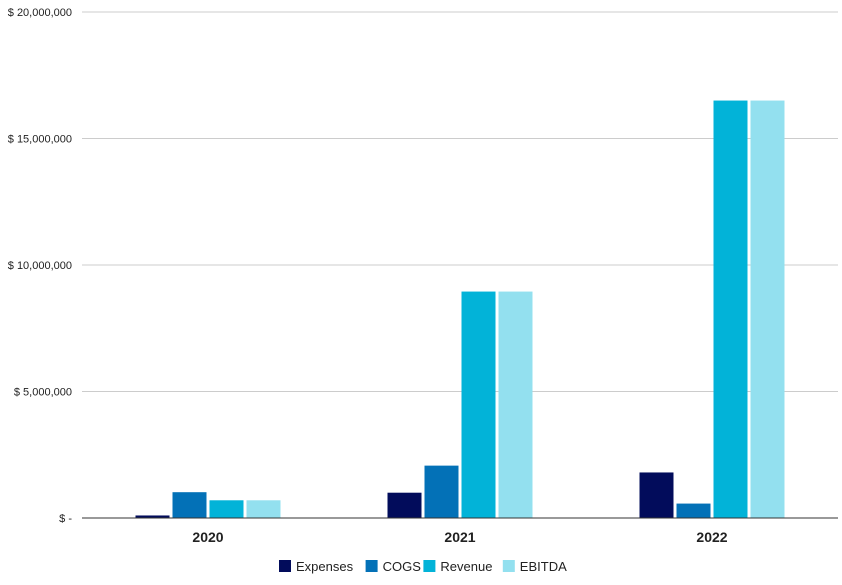 The image size is (842, 585). I want to click on legend-item-expenses: Expenses, so click(316, 566).